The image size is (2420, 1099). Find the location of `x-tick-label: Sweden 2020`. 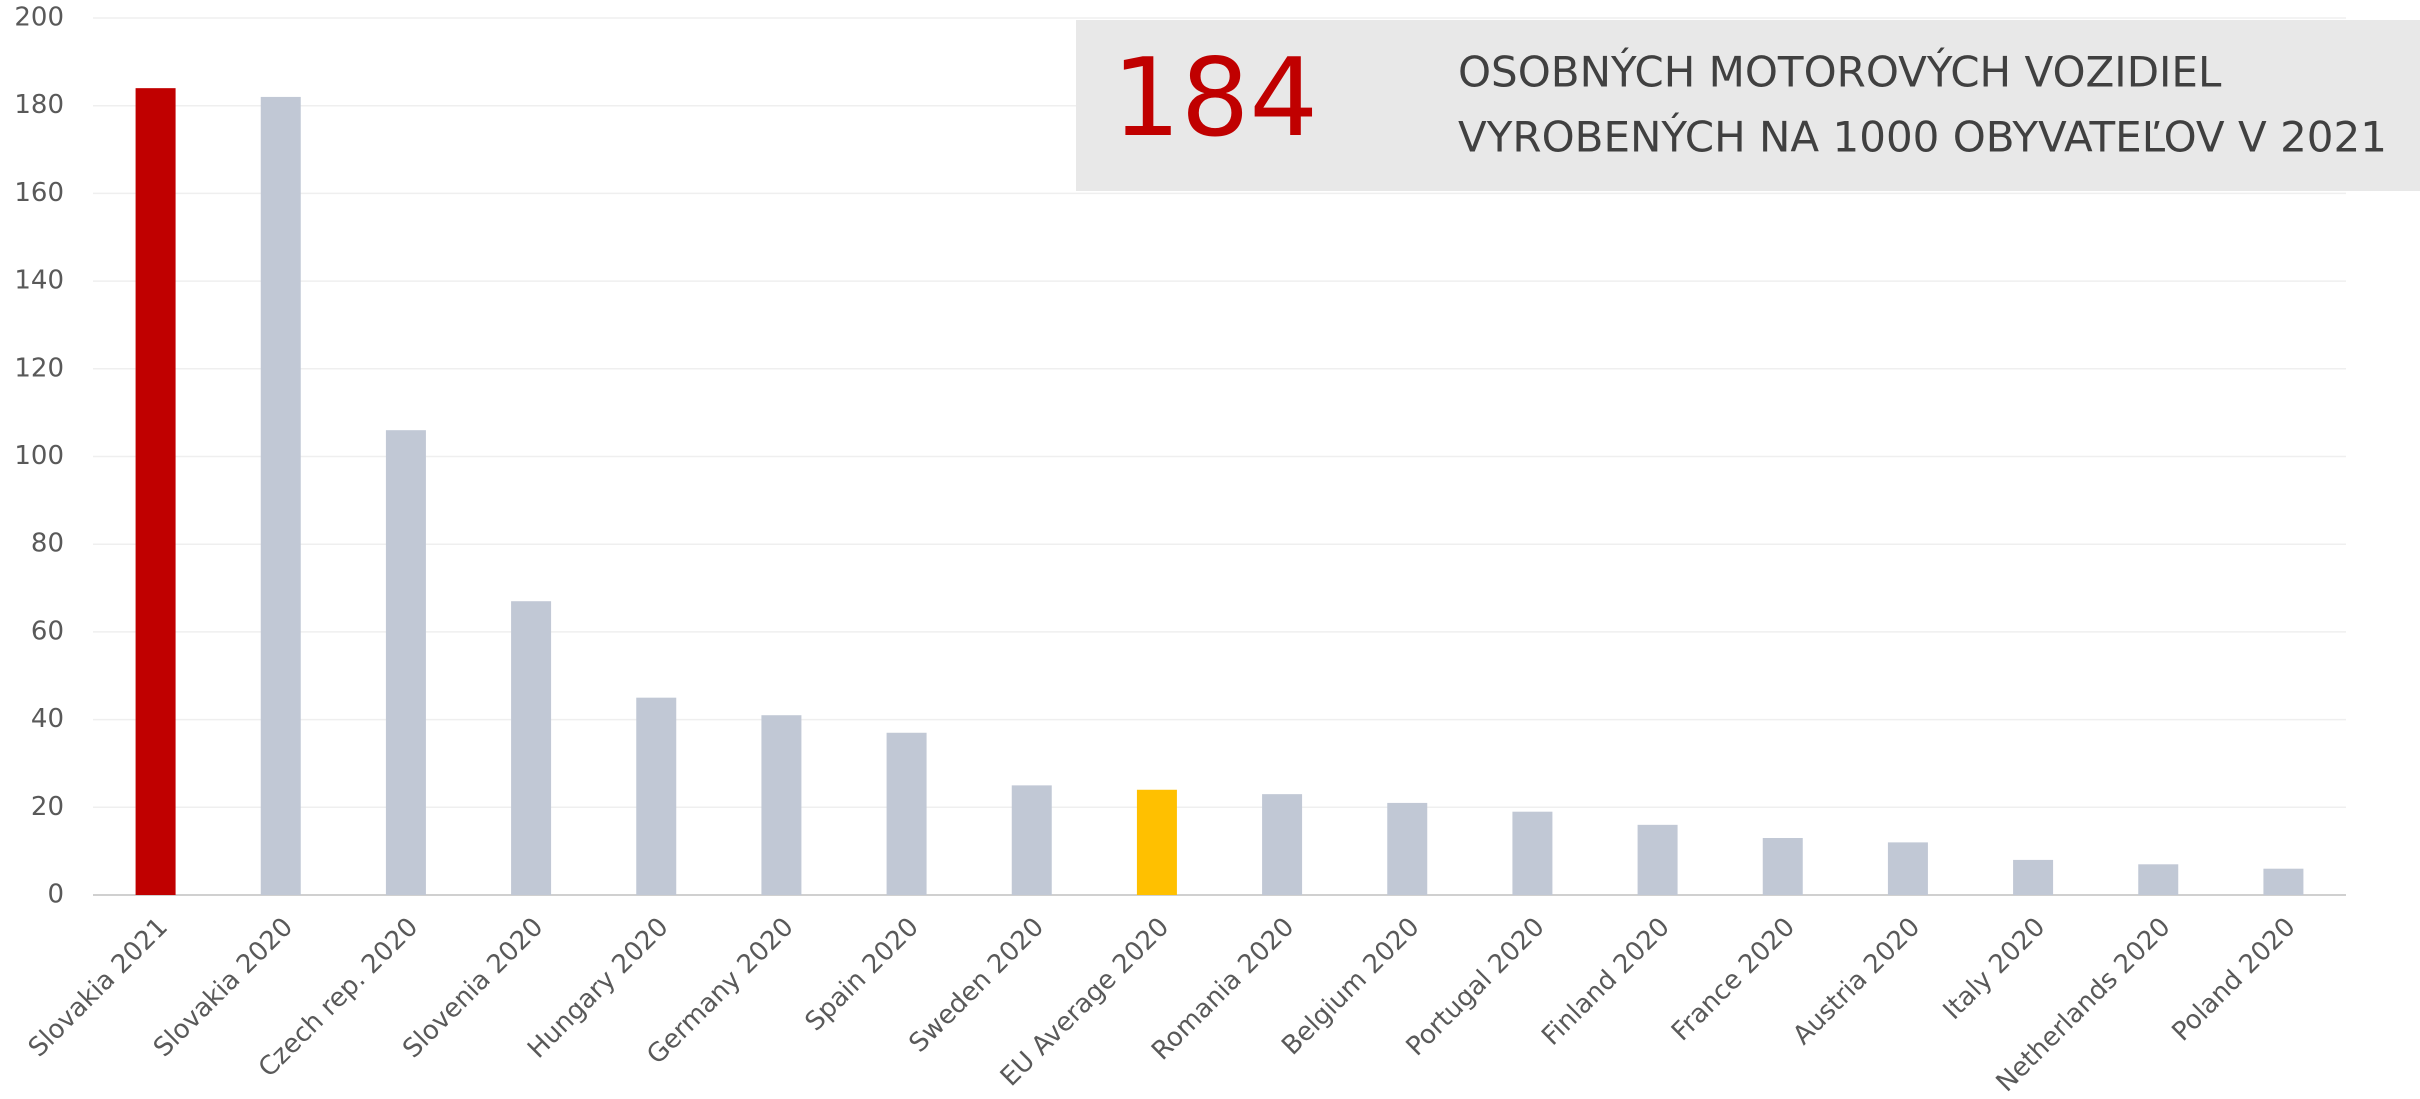

x-tick-label: Sweden 2020 is located at coordinates (976, 985).